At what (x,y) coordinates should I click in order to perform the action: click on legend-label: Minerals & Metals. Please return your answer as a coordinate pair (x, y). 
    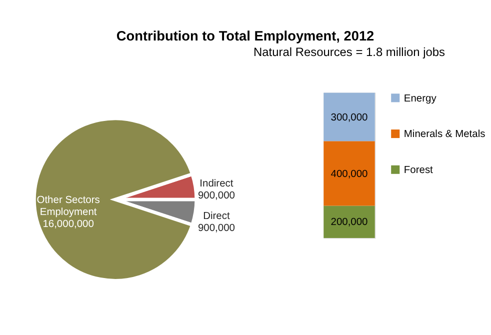
    Looking at the image, I should click on (445, 134).